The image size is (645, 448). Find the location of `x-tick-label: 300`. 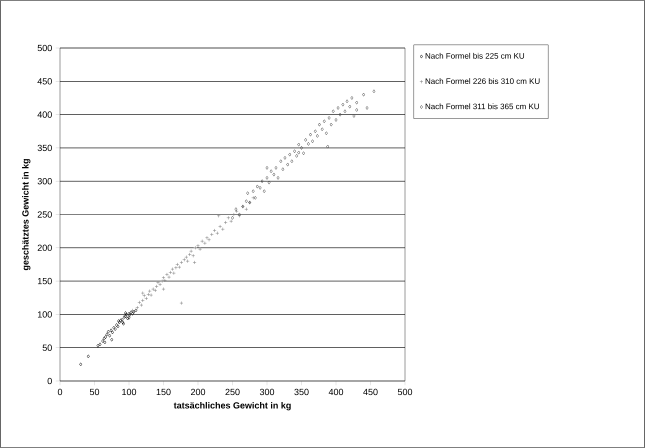

x-tick-label: 300 is located at coordinates (267, 392).